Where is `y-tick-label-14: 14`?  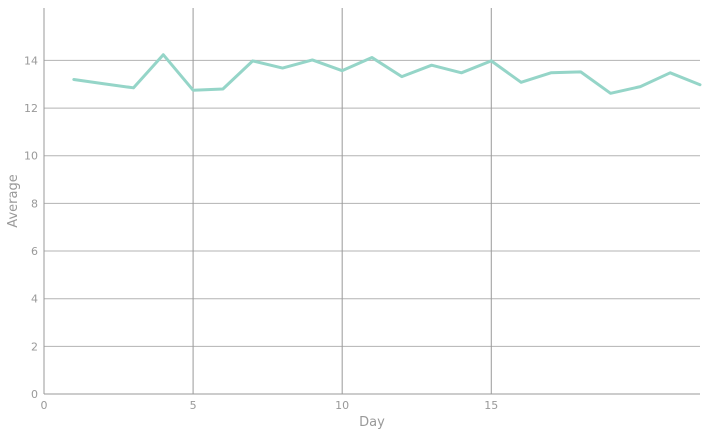
y-tick-label-14: 14 is located at coordinates (31, 60).